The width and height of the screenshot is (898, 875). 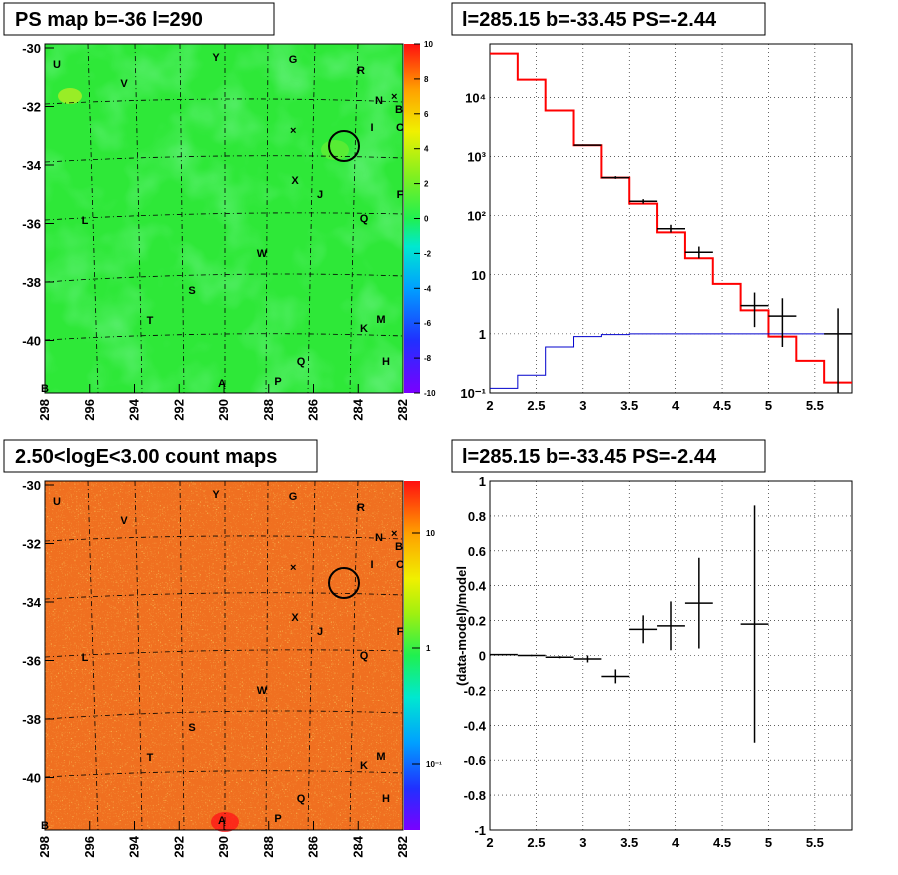 I want to click on spectrum-x-tick-label: 4, so click(x=676, y=405).